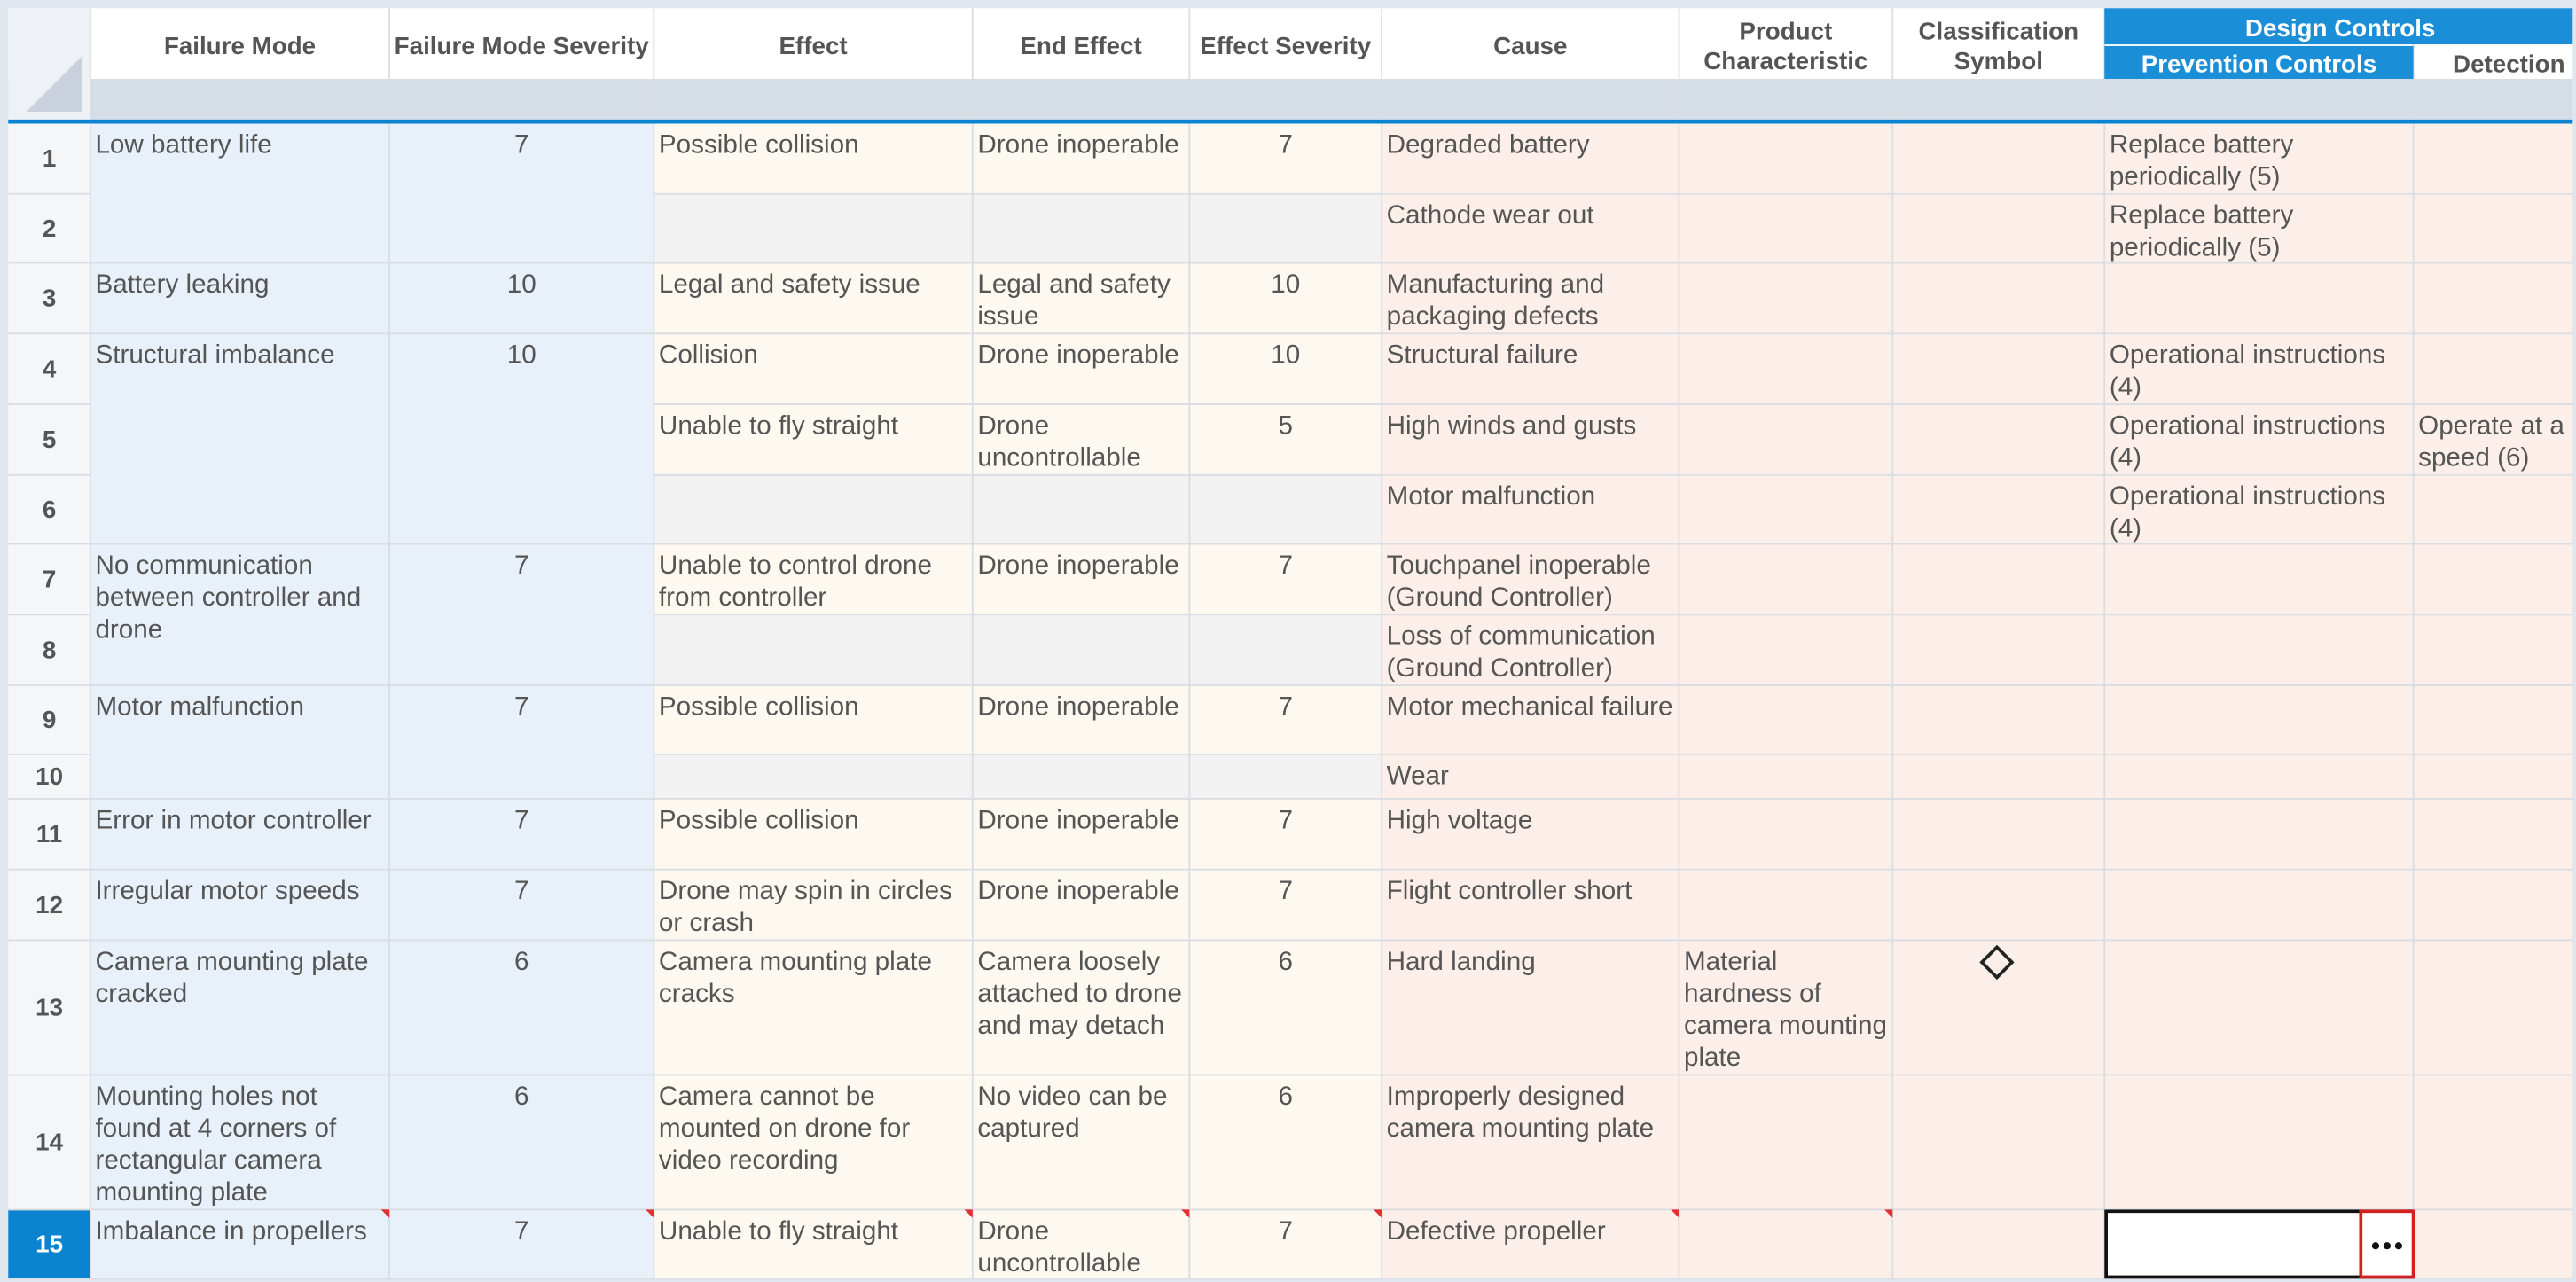 The image size is (2576, 1282). What do you see at coordinates (2202, 144) in the screenshot?
I see `cell-text-line: Replace battery` at bounding box center [2202, 144].